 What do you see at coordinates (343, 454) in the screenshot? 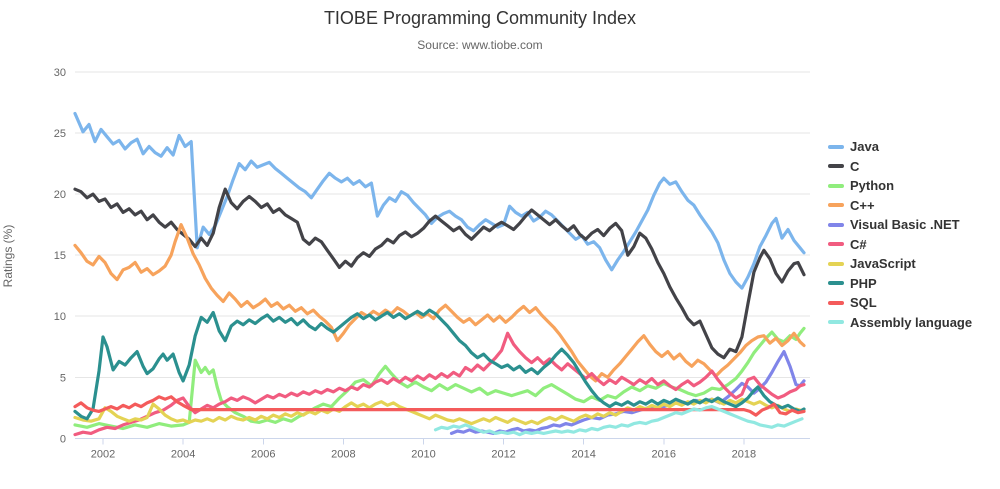
I see `x-axis-tick-label: 2008` at bounding box center [343, 454].